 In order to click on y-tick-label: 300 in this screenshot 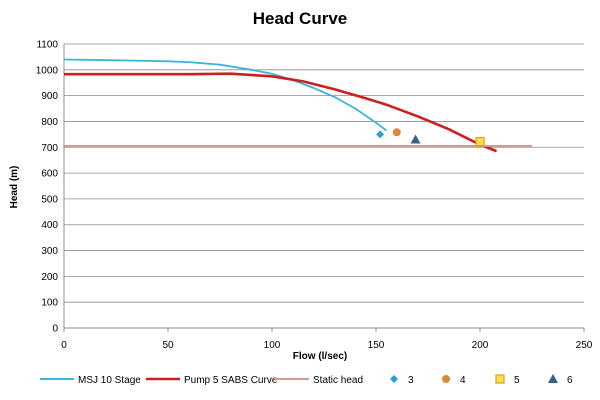, I will do `click(49, 251)`.